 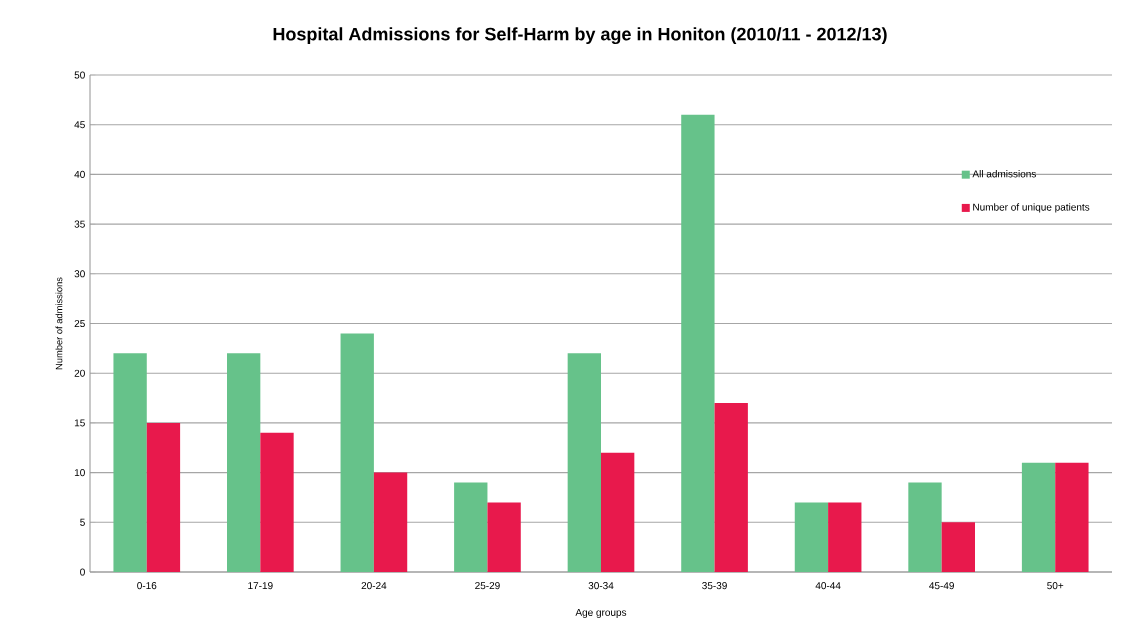 I want to click on x-tick-label: 45-49, so click(x=941, y=586).